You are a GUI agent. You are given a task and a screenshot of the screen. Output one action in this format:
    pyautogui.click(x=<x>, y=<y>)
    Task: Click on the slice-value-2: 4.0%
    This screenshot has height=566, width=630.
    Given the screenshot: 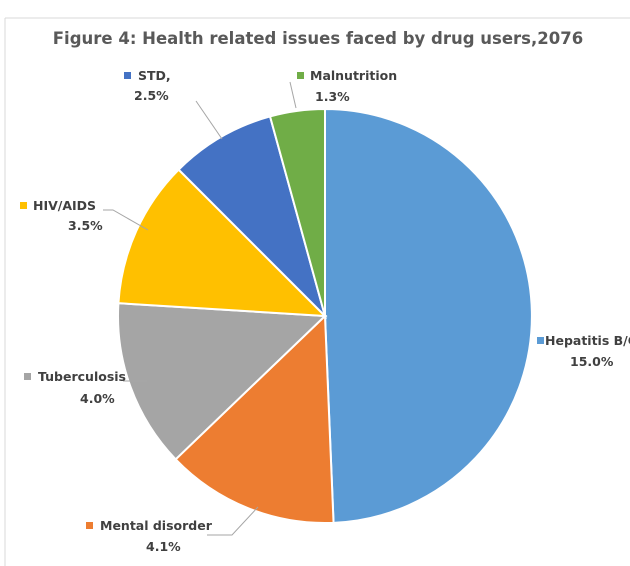 What is the action you would take?
    pyautogui.click(x=97, y=398)
    